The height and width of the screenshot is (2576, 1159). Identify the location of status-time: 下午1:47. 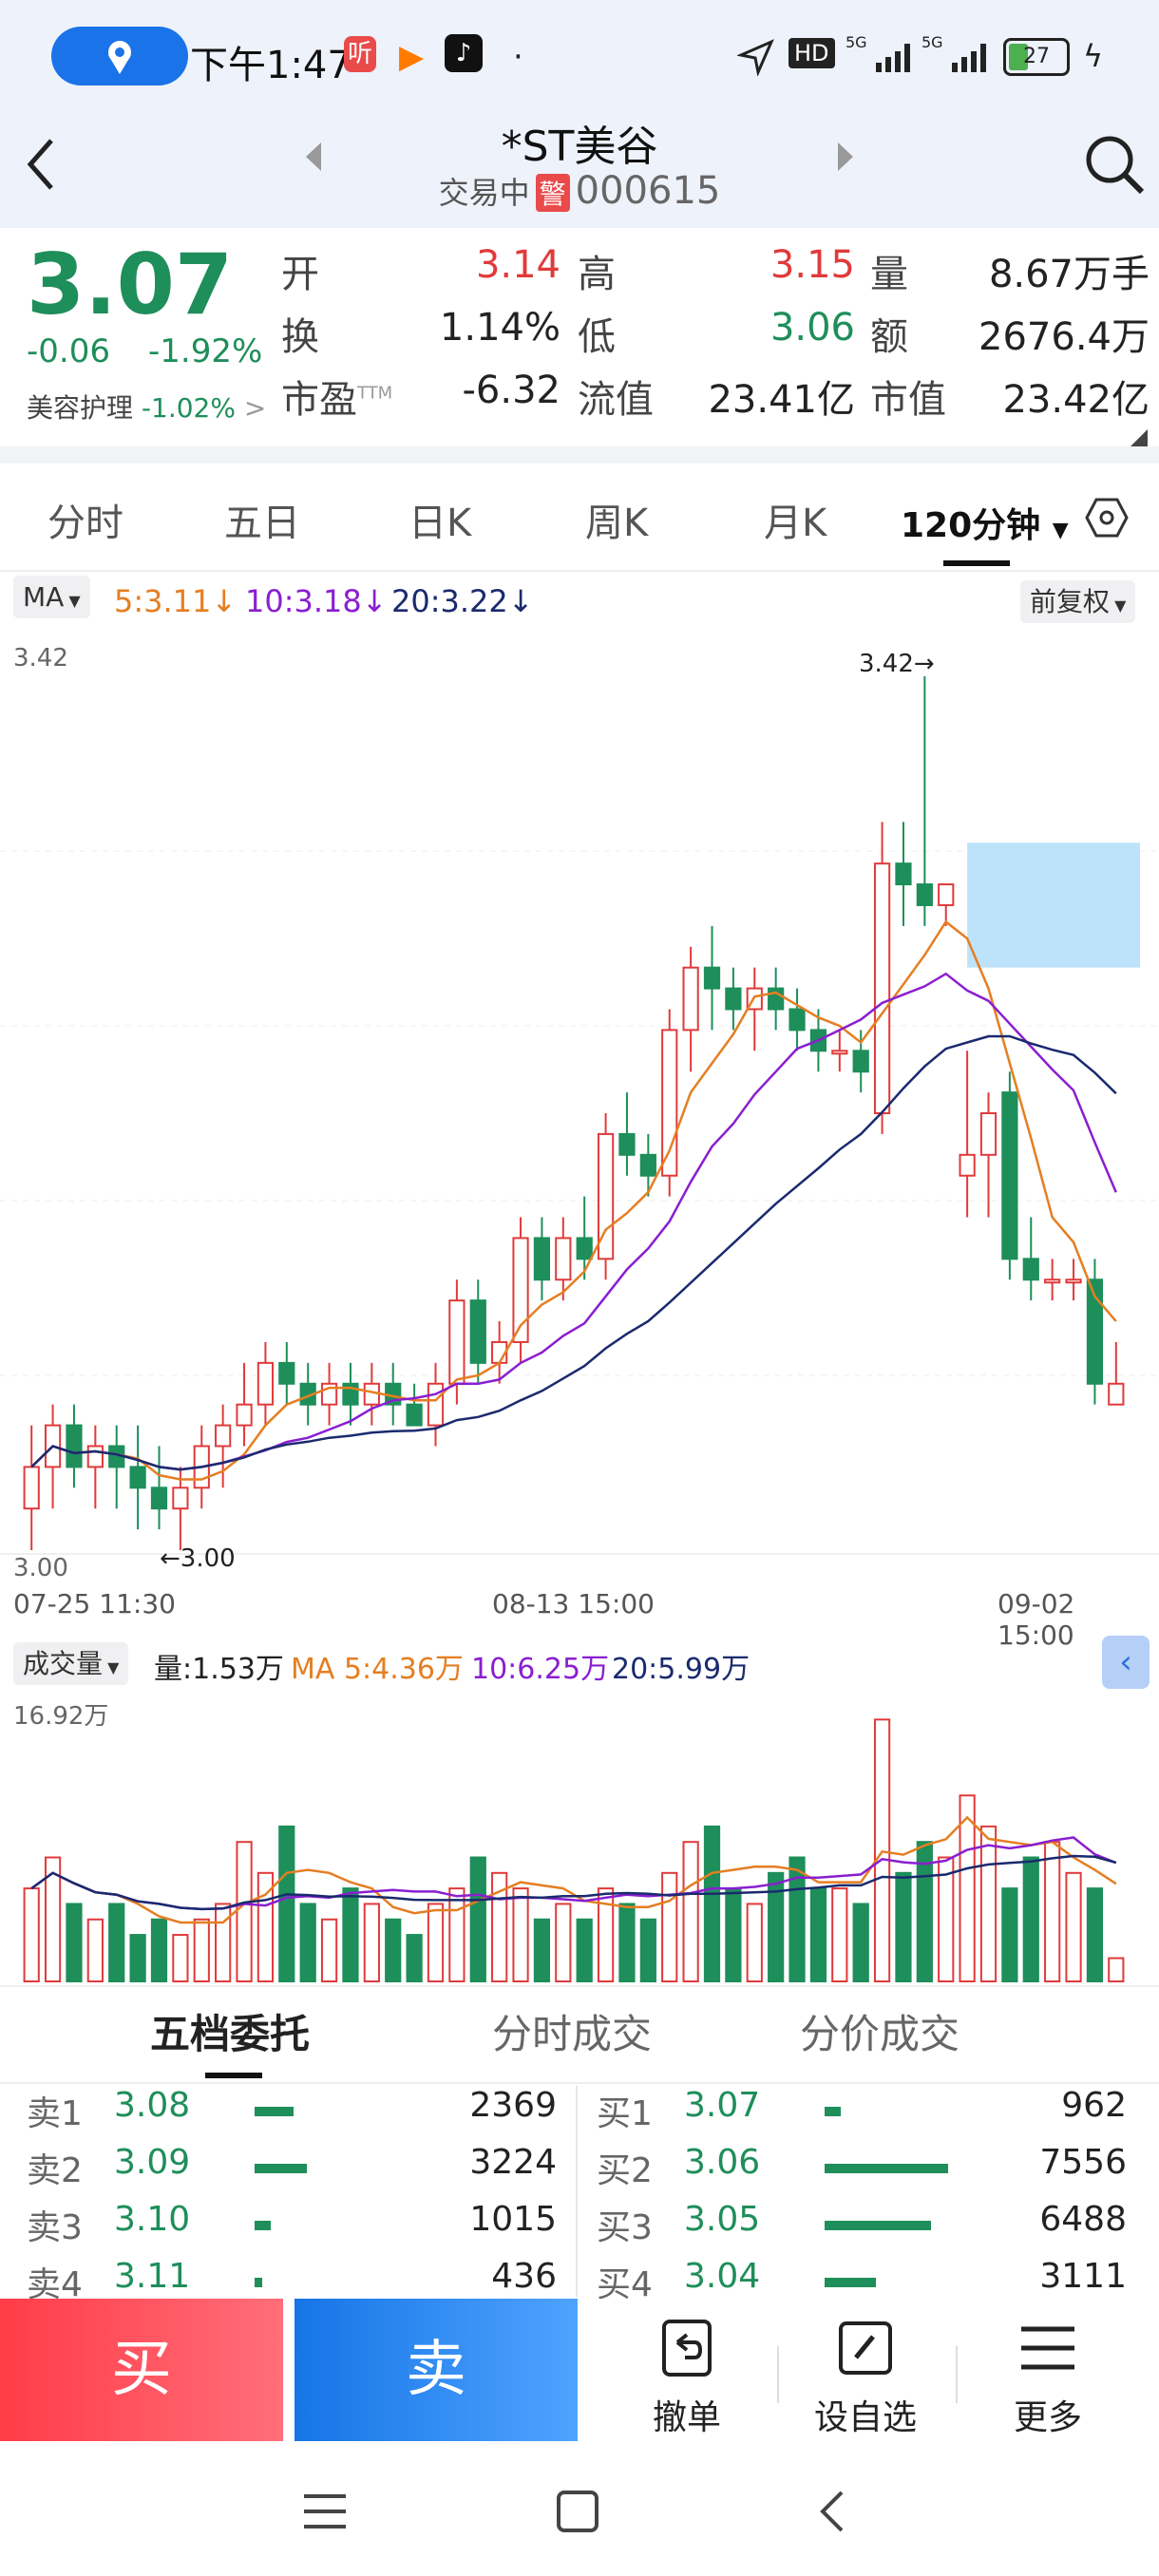
(271, 65).